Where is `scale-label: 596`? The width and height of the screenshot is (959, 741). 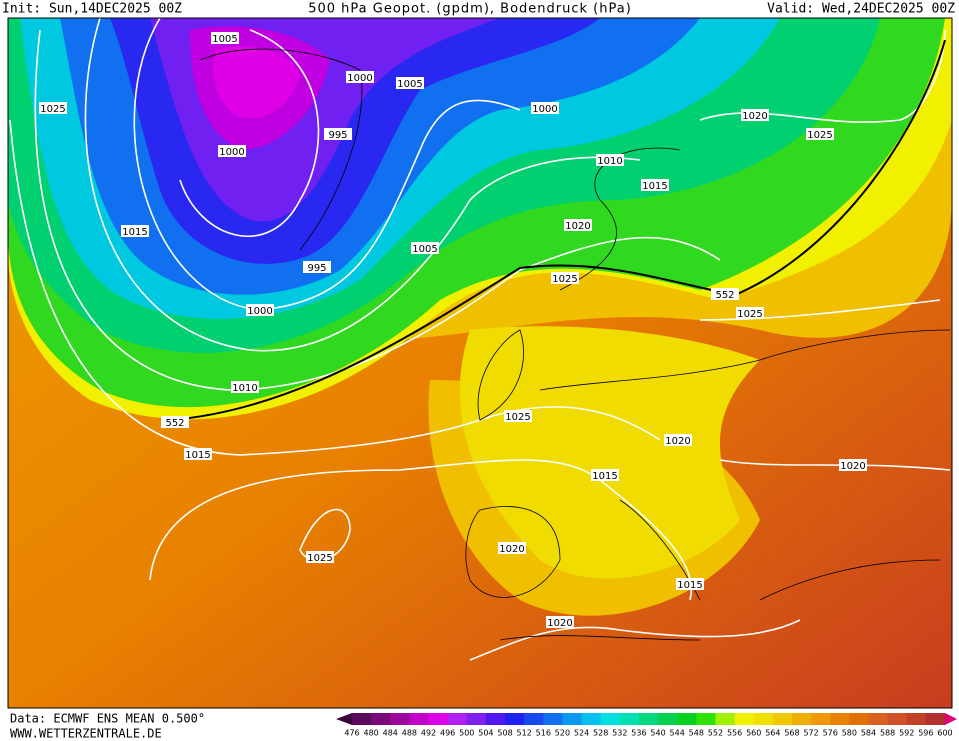 scale-label: 596 is located at coordinates (925, 733).